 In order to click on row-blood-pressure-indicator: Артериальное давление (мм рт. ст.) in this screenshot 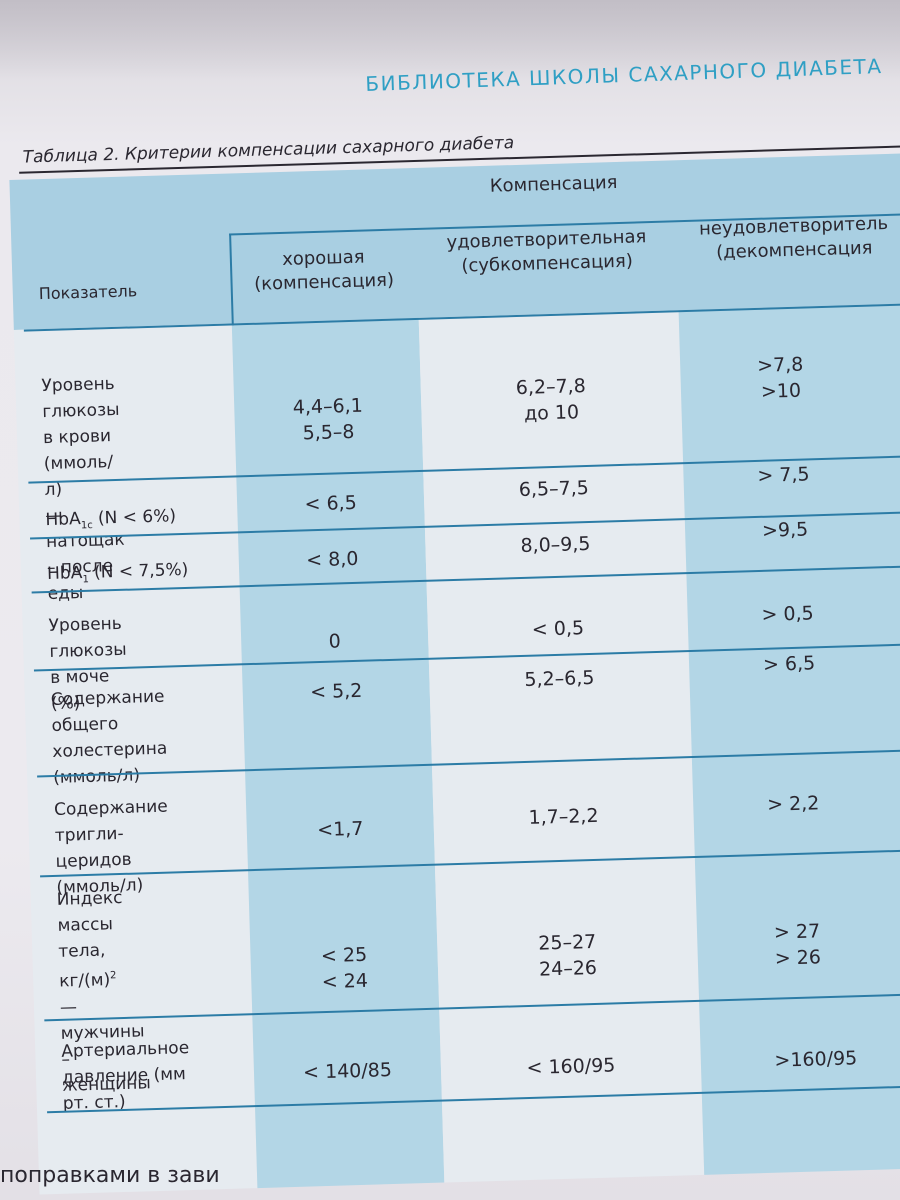, I will do `click(125, 1076)`.